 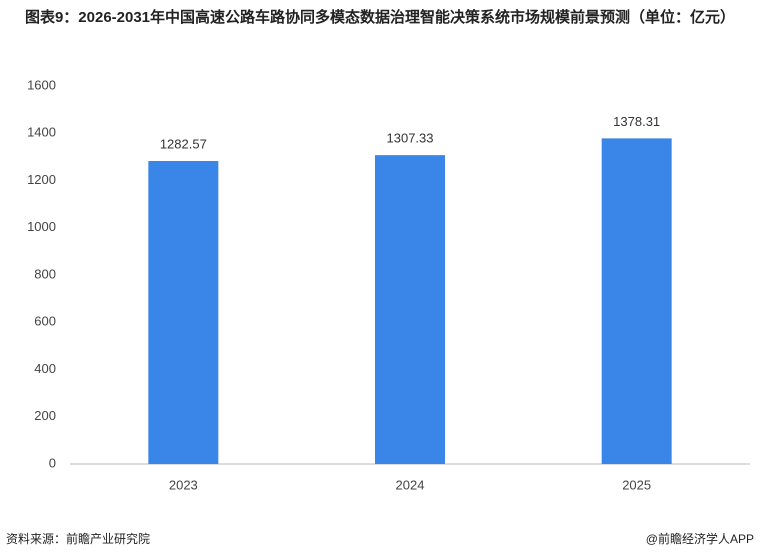 What do you see at coordinates (78, 539) in the screenshot?
I see `source-note: 资料来源：前瞻产业研究院` at bounding box center [78, 539].